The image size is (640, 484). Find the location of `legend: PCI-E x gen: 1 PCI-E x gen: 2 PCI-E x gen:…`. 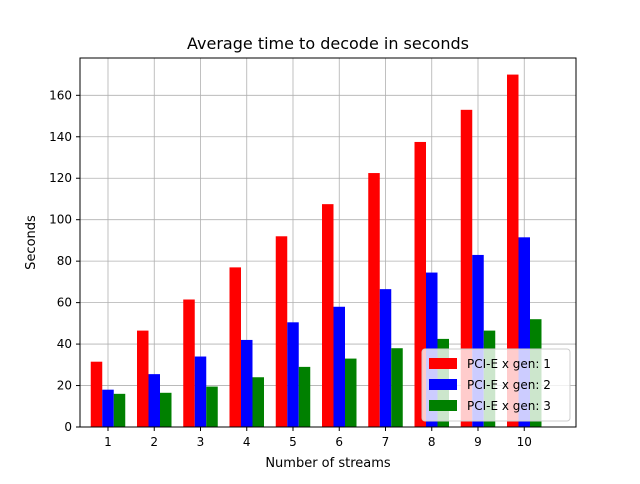

legend: PCI-E x gen: 1 PCI-E x gen: 2 PCI-E x gen:… is located at coordinates (496, 385).